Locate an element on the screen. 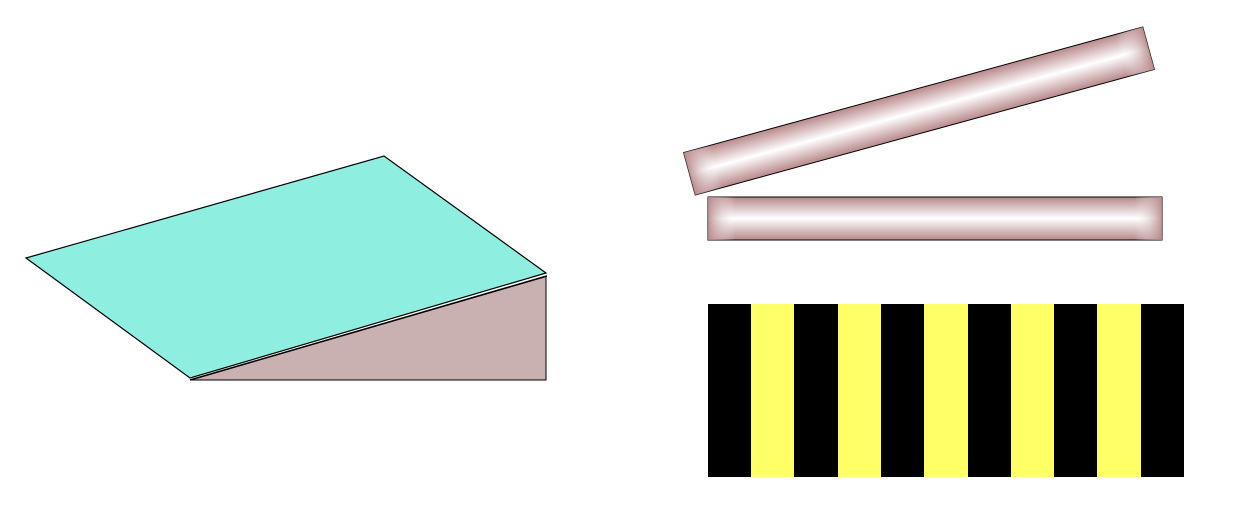 The height and width of the screenshot is (508, 1253). tilted-glass-plate is located at coordinates (919, 111).